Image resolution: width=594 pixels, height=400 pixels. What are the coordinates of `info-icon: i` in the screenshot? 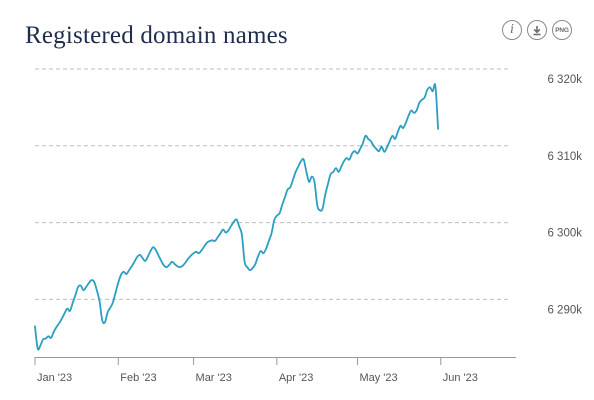 It's located at (512, 30).